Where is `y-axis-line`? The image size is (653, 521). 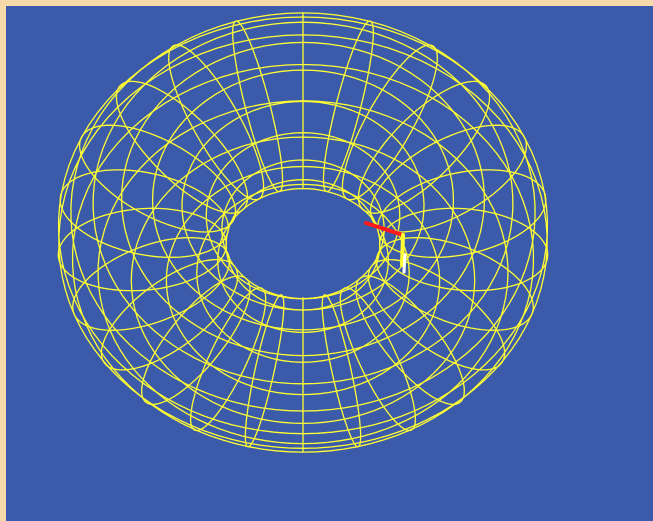
y-axis-line is located at coordinates (402, 250).